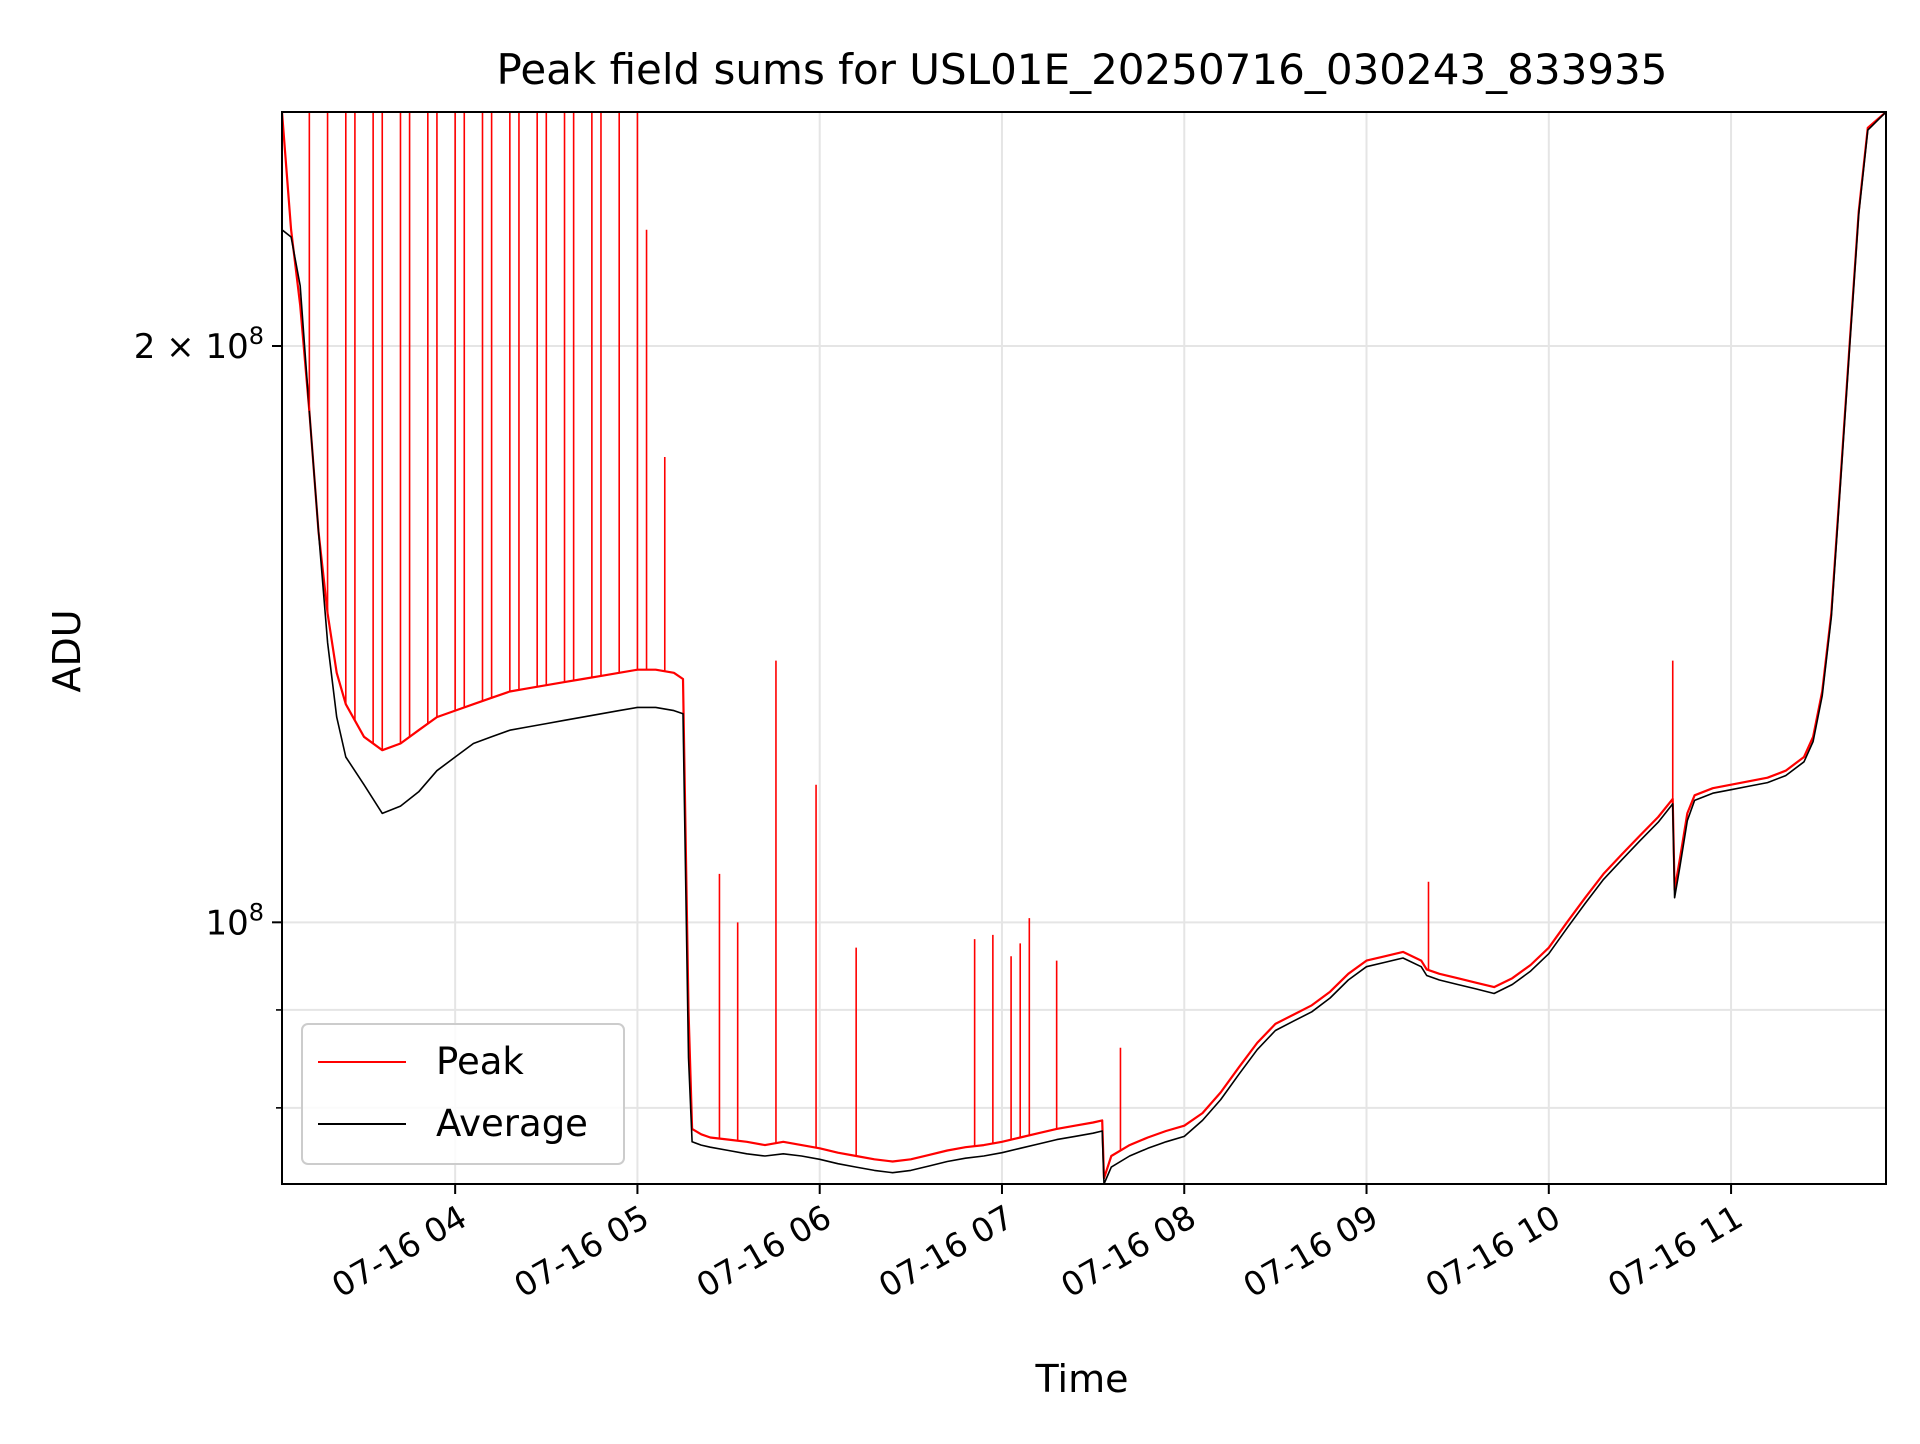  Describe the element at coordinates (480, 1061) in the screenshot. I see `legend-label-peak: Peak` at that location.